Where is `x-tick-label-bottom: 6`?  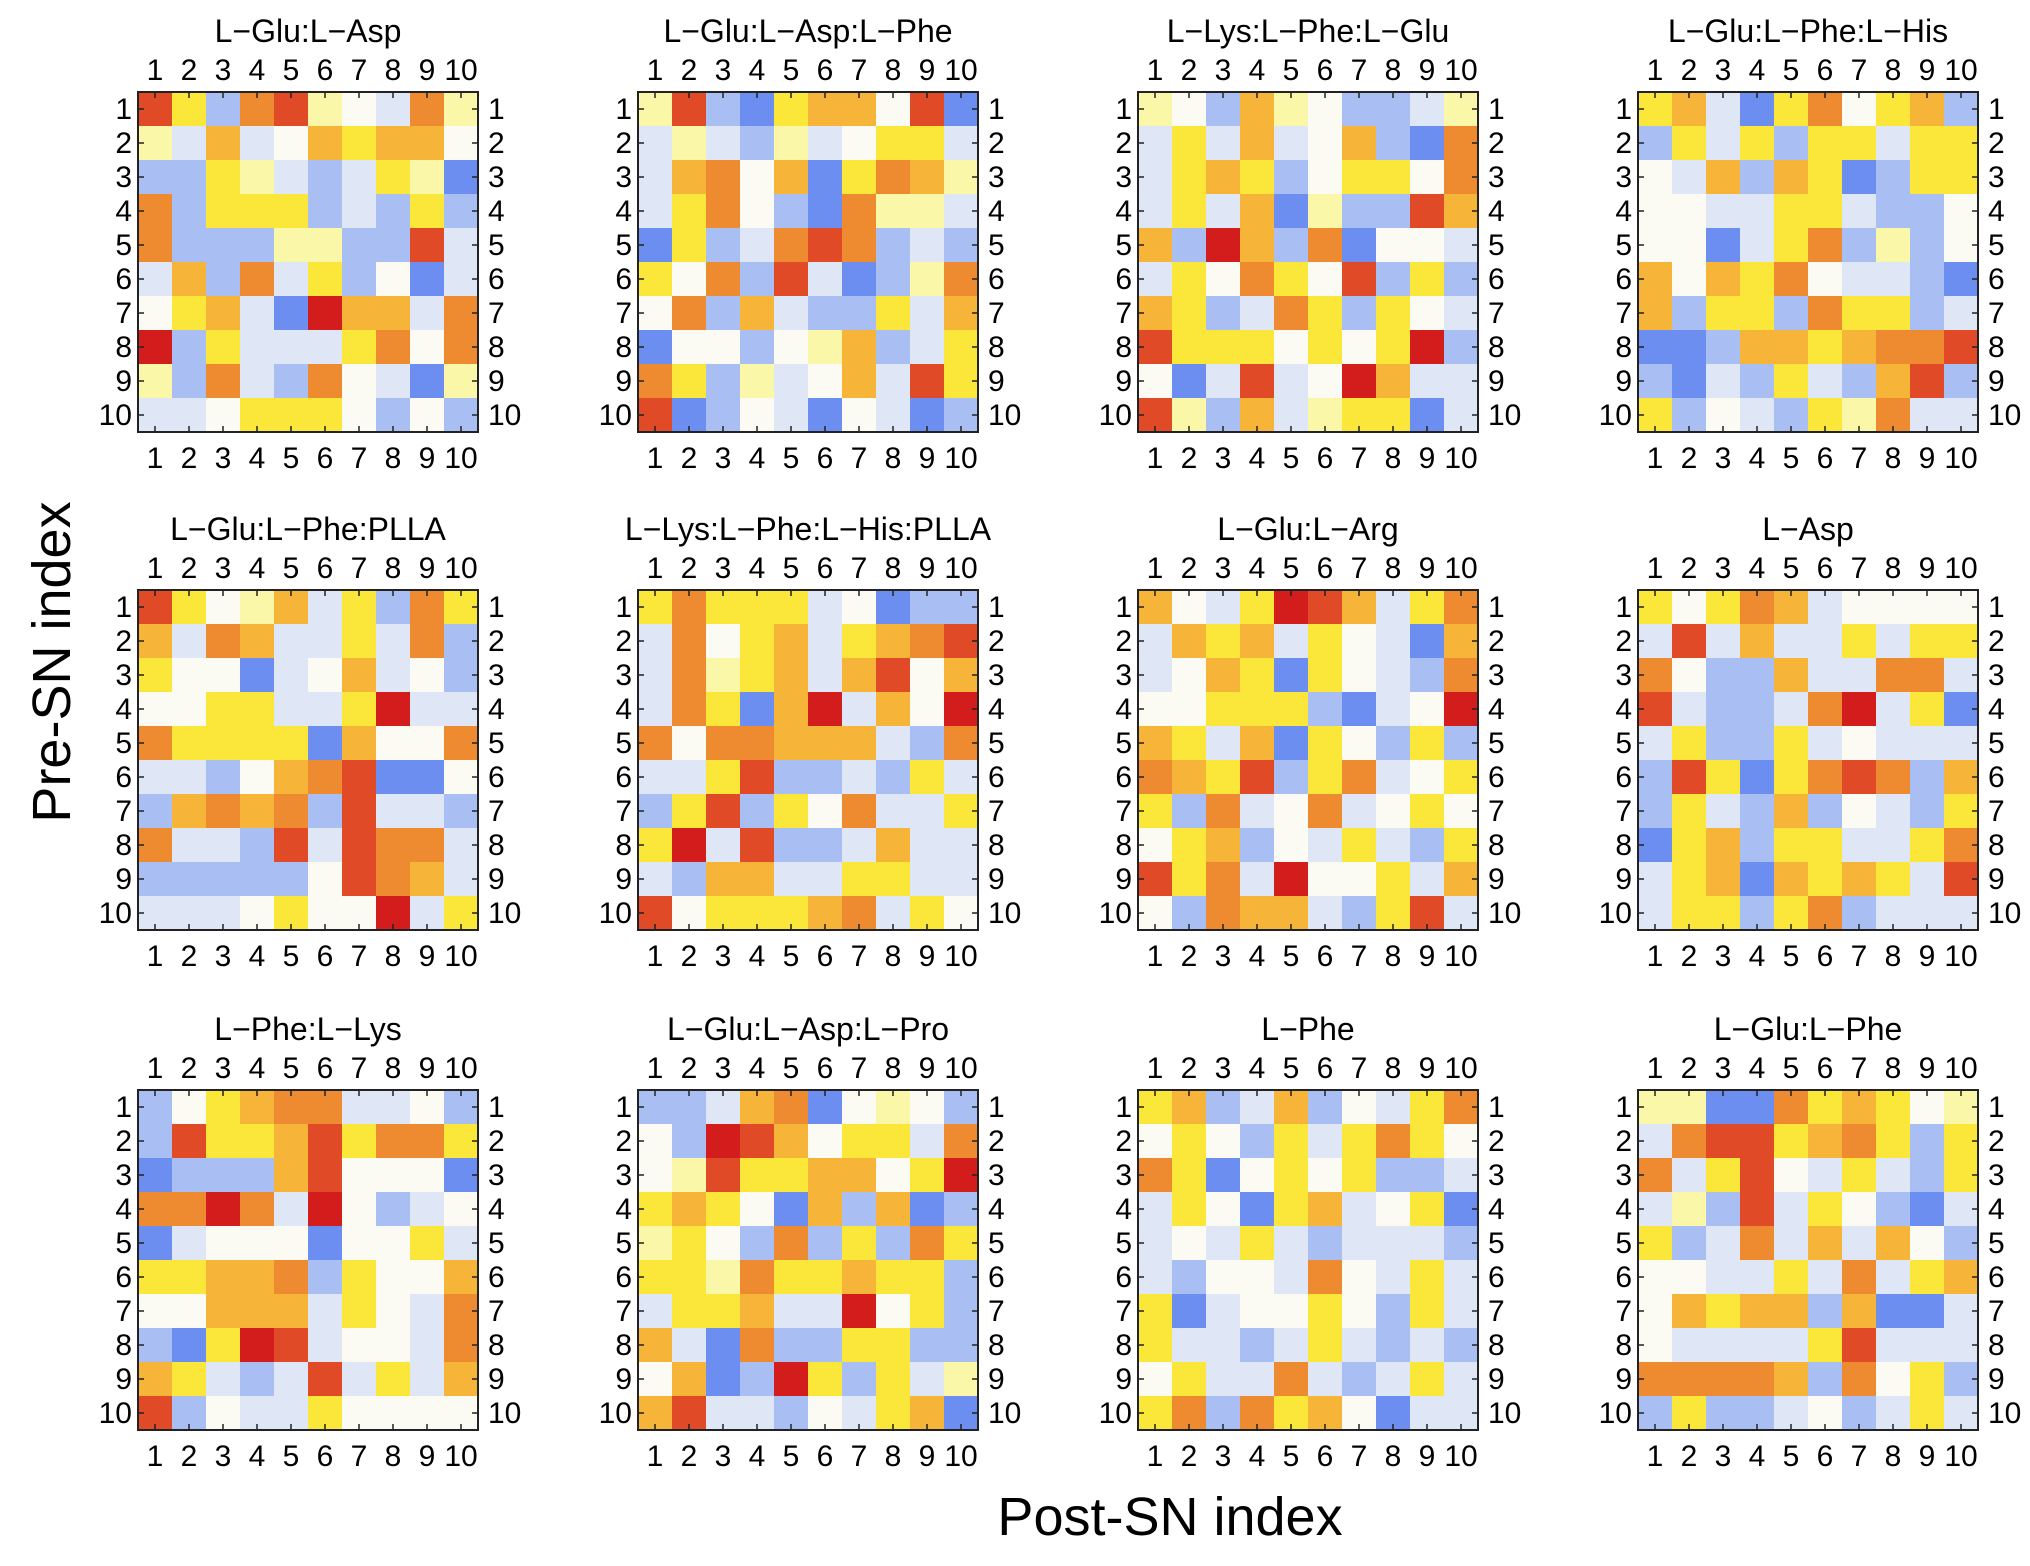 x-tick-label-bottom: 6 is located at coordinates (325, 458).